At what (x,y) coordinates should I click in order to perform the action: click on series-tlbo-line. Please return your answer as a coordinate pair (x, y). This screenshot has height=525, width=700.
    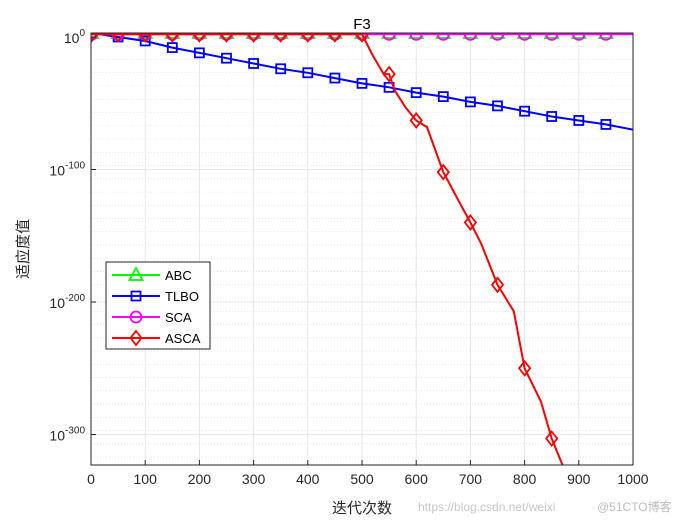
    Looking at the image, I should click on (362, 82).